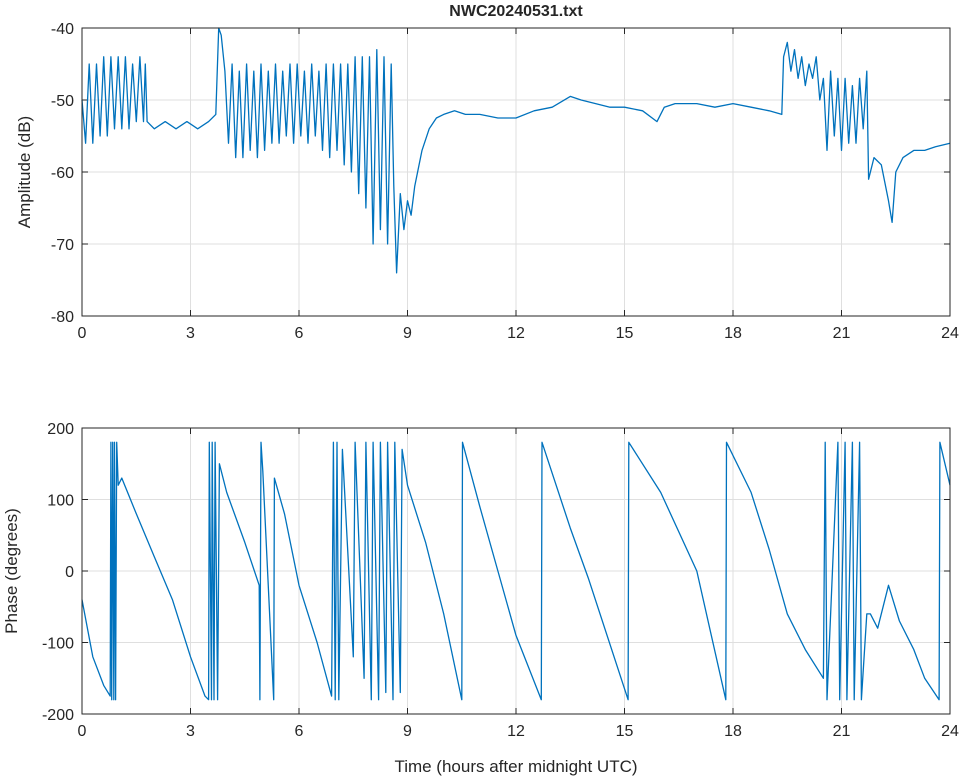  Describe the element at coordinates (60, 501) in the screenshot. I see `y-tick-label: 100` at that location.